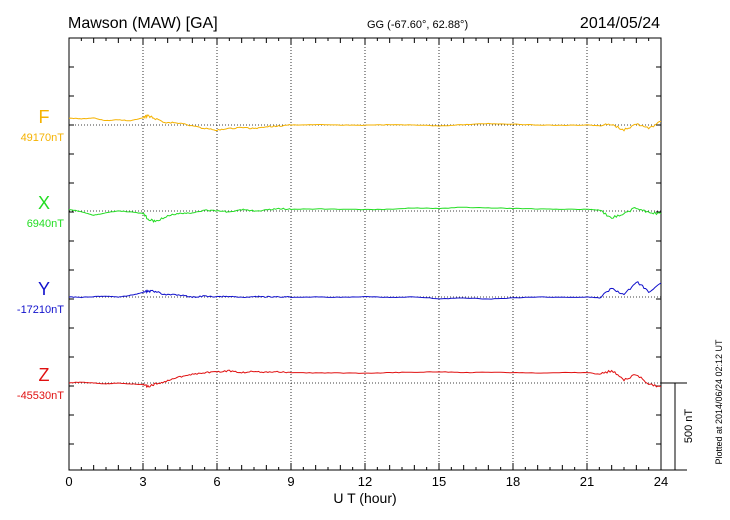 Image resolution: width=730 pixels, height=520 pixels. I want to click on x-tick-label-12: 12, so click(365, 481).